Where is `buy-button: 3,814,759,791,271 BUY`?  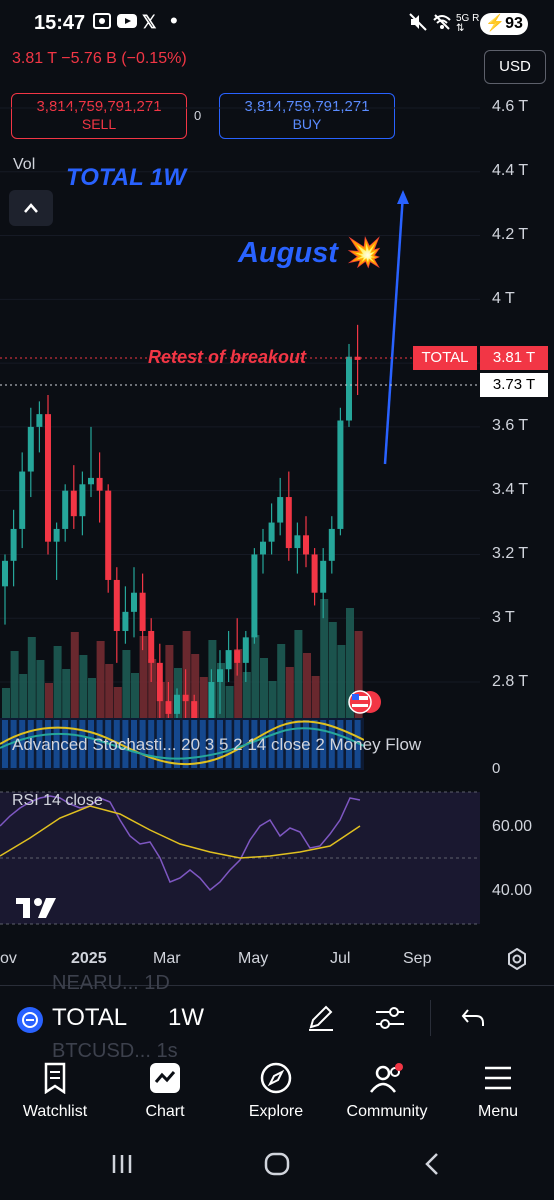
buy-button: 3,814,759,791,271 BUY is located at coordinates (307, 116).